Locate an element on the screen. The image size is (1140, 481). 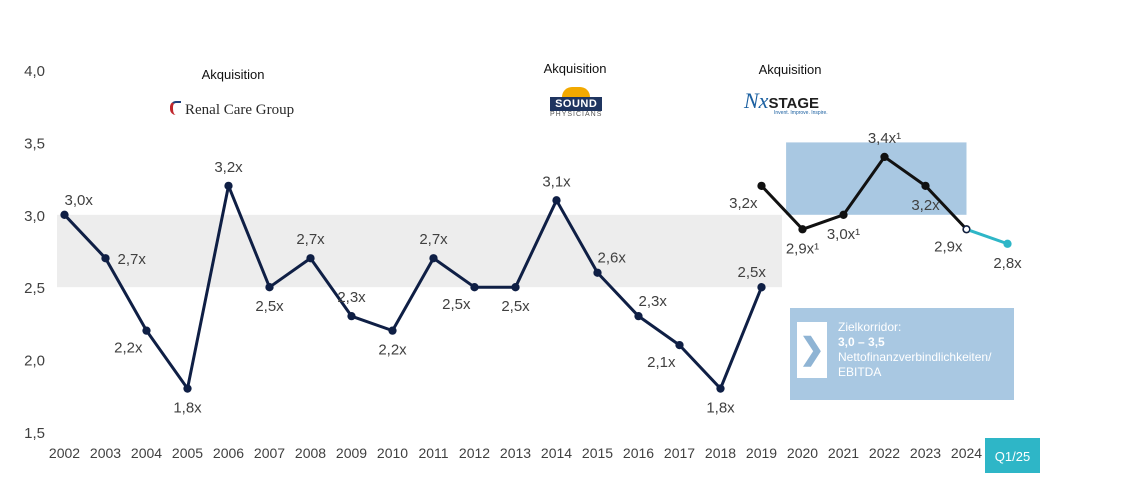
x-tick-label: 2021 is located at coordinates (843, 453).